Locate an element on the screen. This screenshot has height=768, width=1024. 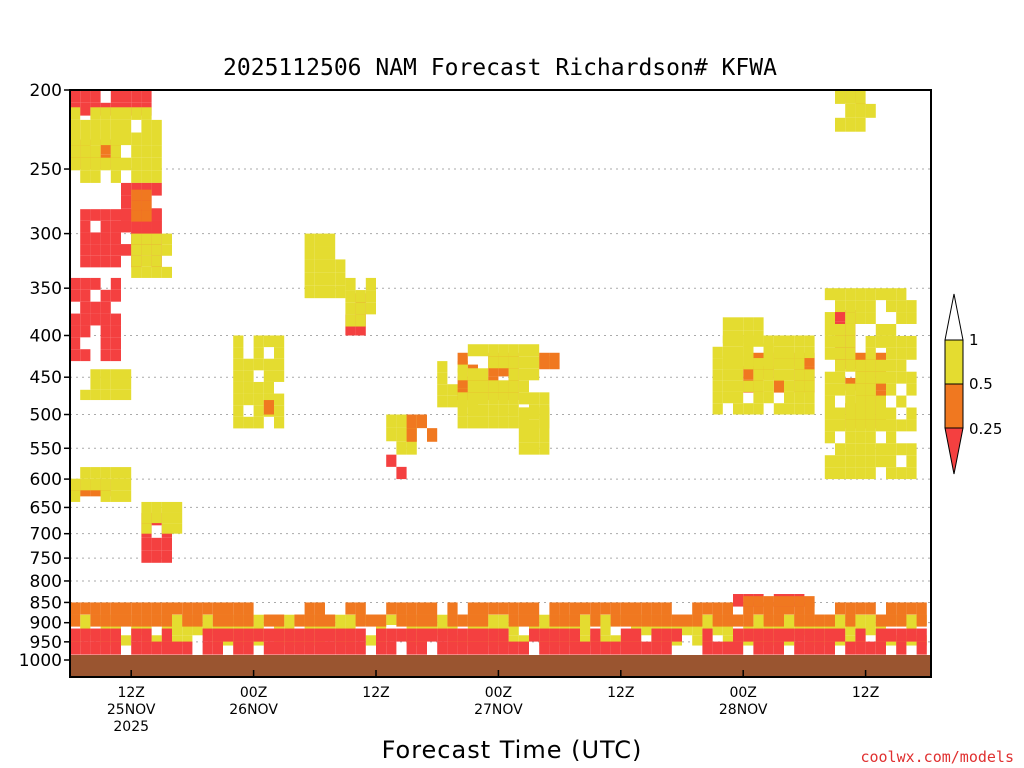
x-tick-label: 12Z is located at coordinates (130, 693).